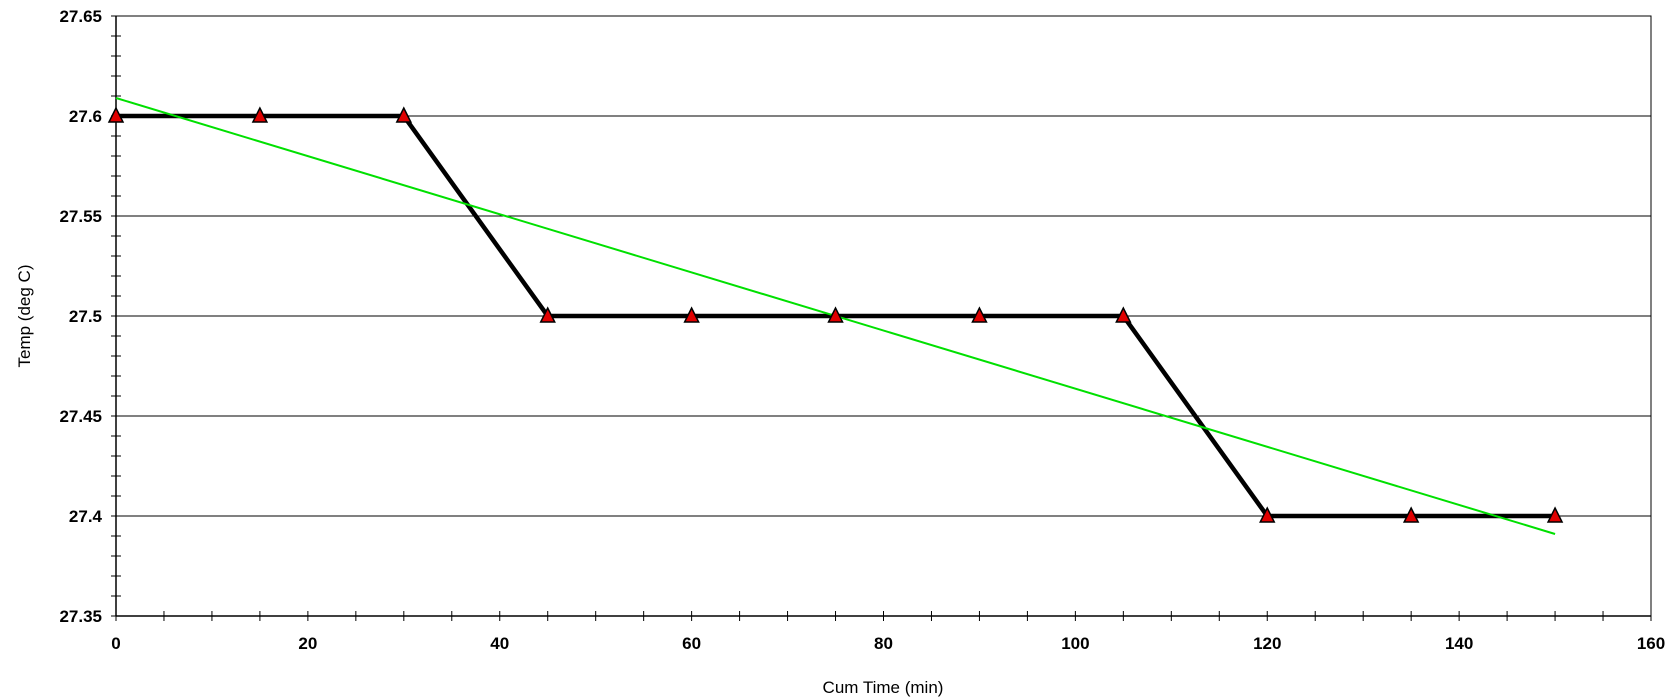 This screenshot has width=1679, height=700. Describe the element at coordinates (888, 632) in the screenshot. I see `x-axis-ticks: 0 20 40 60 80 100 120 140 160` at that location.